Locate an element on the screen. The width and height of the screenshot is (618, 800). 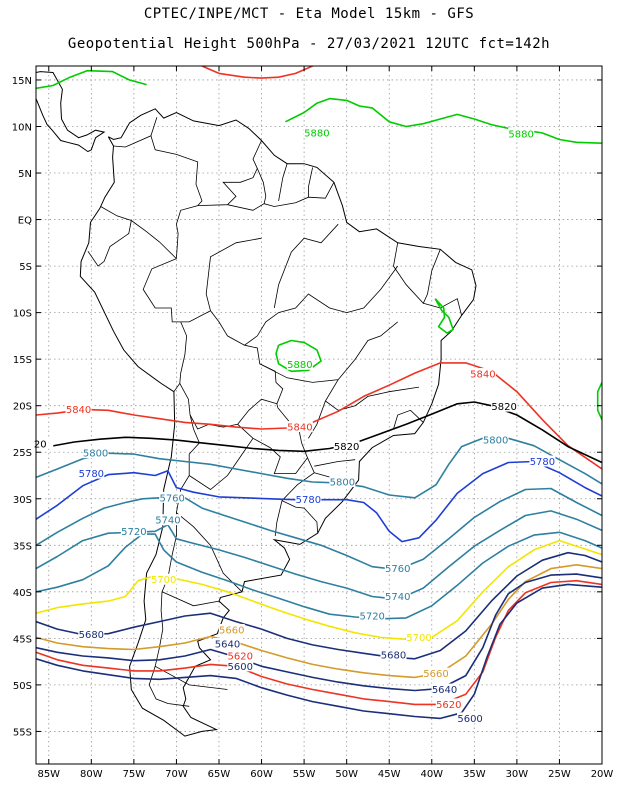
lon-tick-label: 50W is located at coordinates (346, 774).